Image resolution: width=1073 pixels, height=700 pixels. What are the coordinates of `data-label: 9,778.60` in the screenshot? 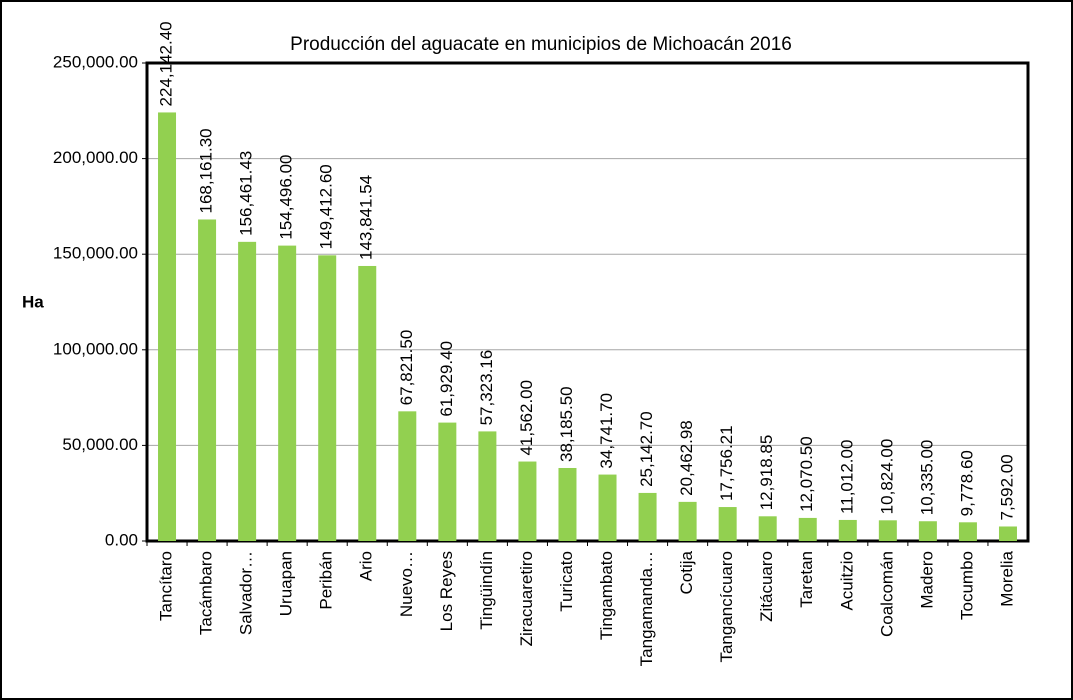 It's located at (966, 483).